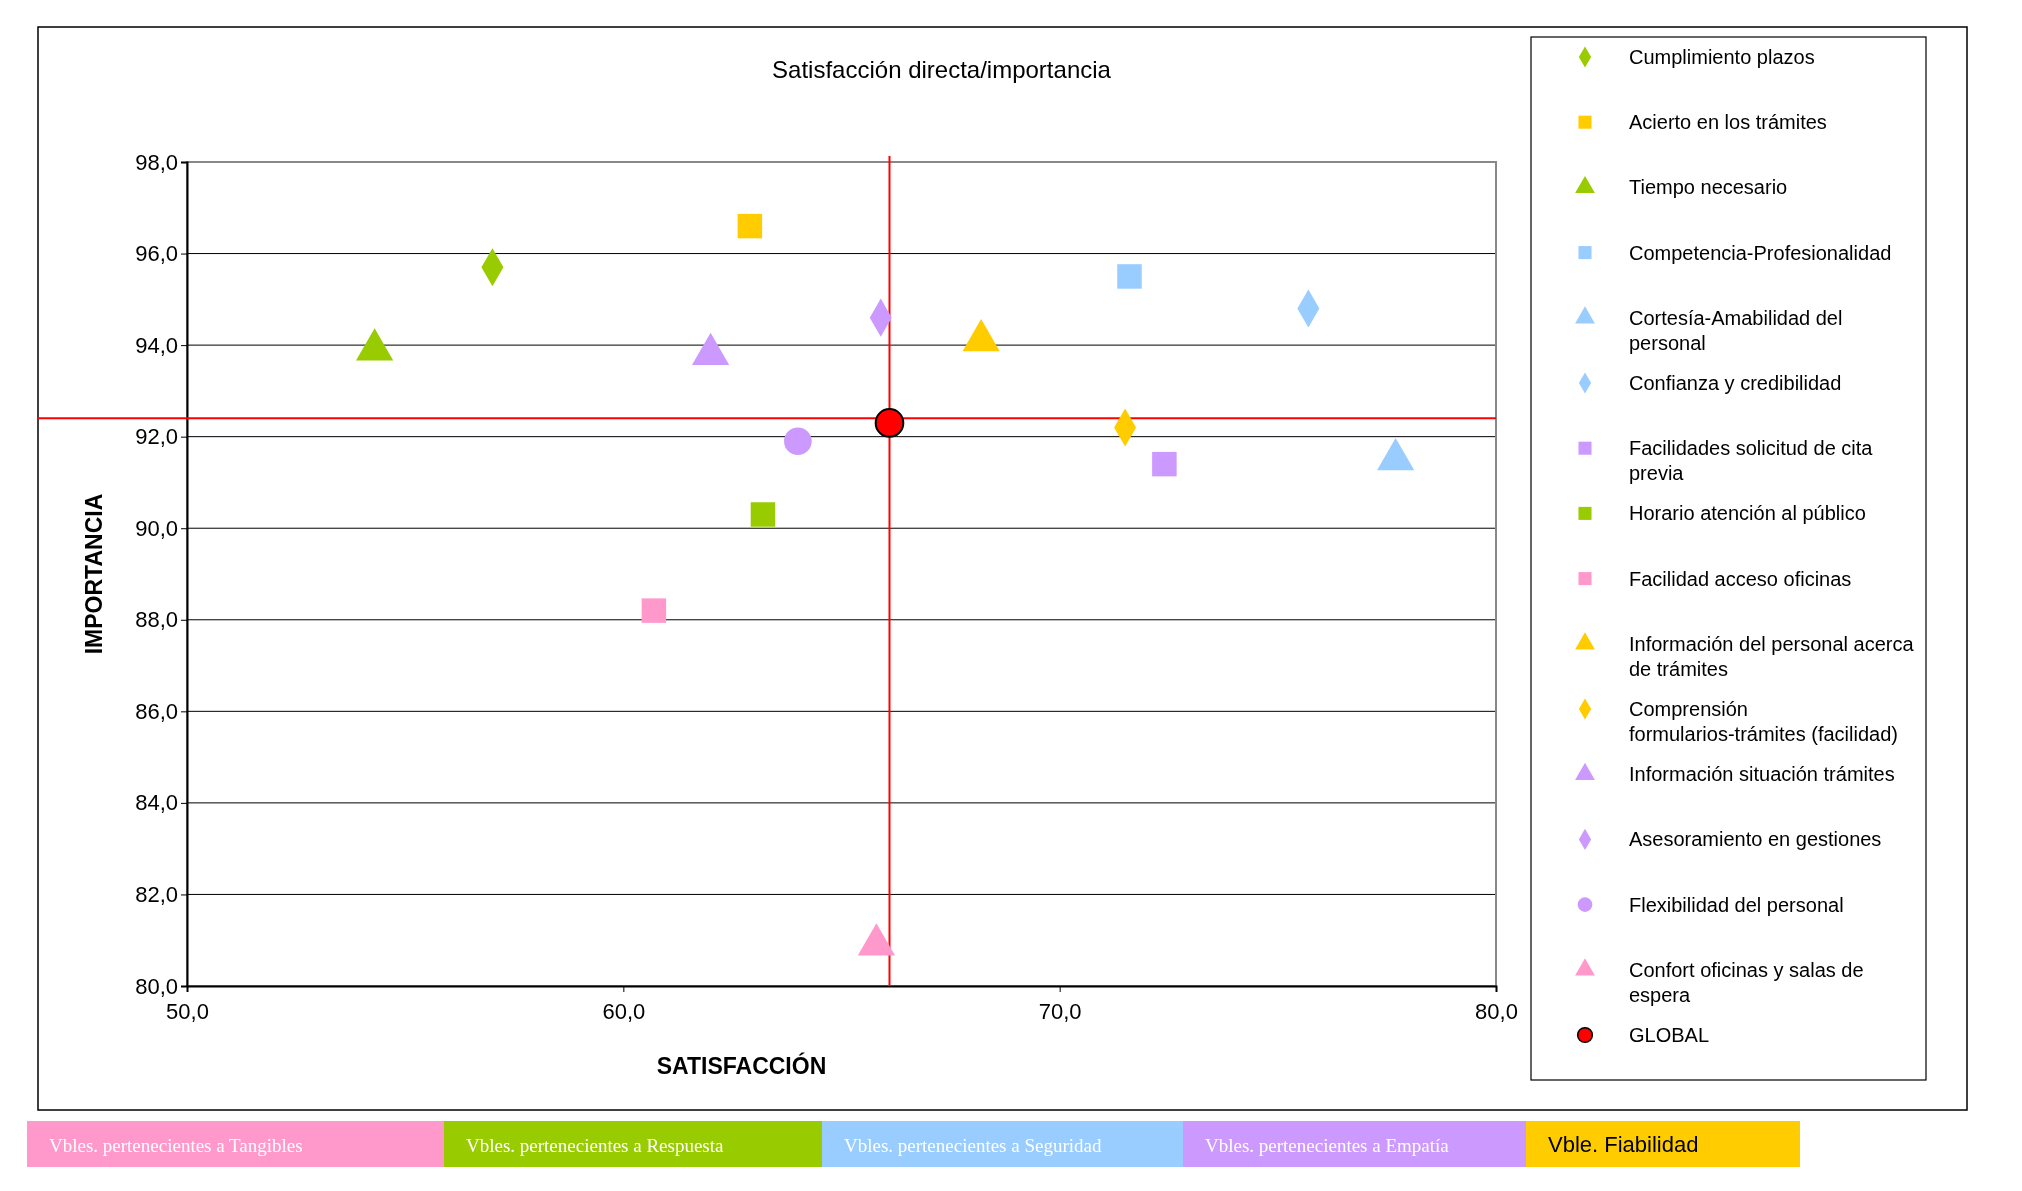 The height and width of the screenshot is (1191, 2022). Describe the element at coordinates (1728, 122) in the screenshot. I see `legend-label: Acierto en los trámites` at that location.